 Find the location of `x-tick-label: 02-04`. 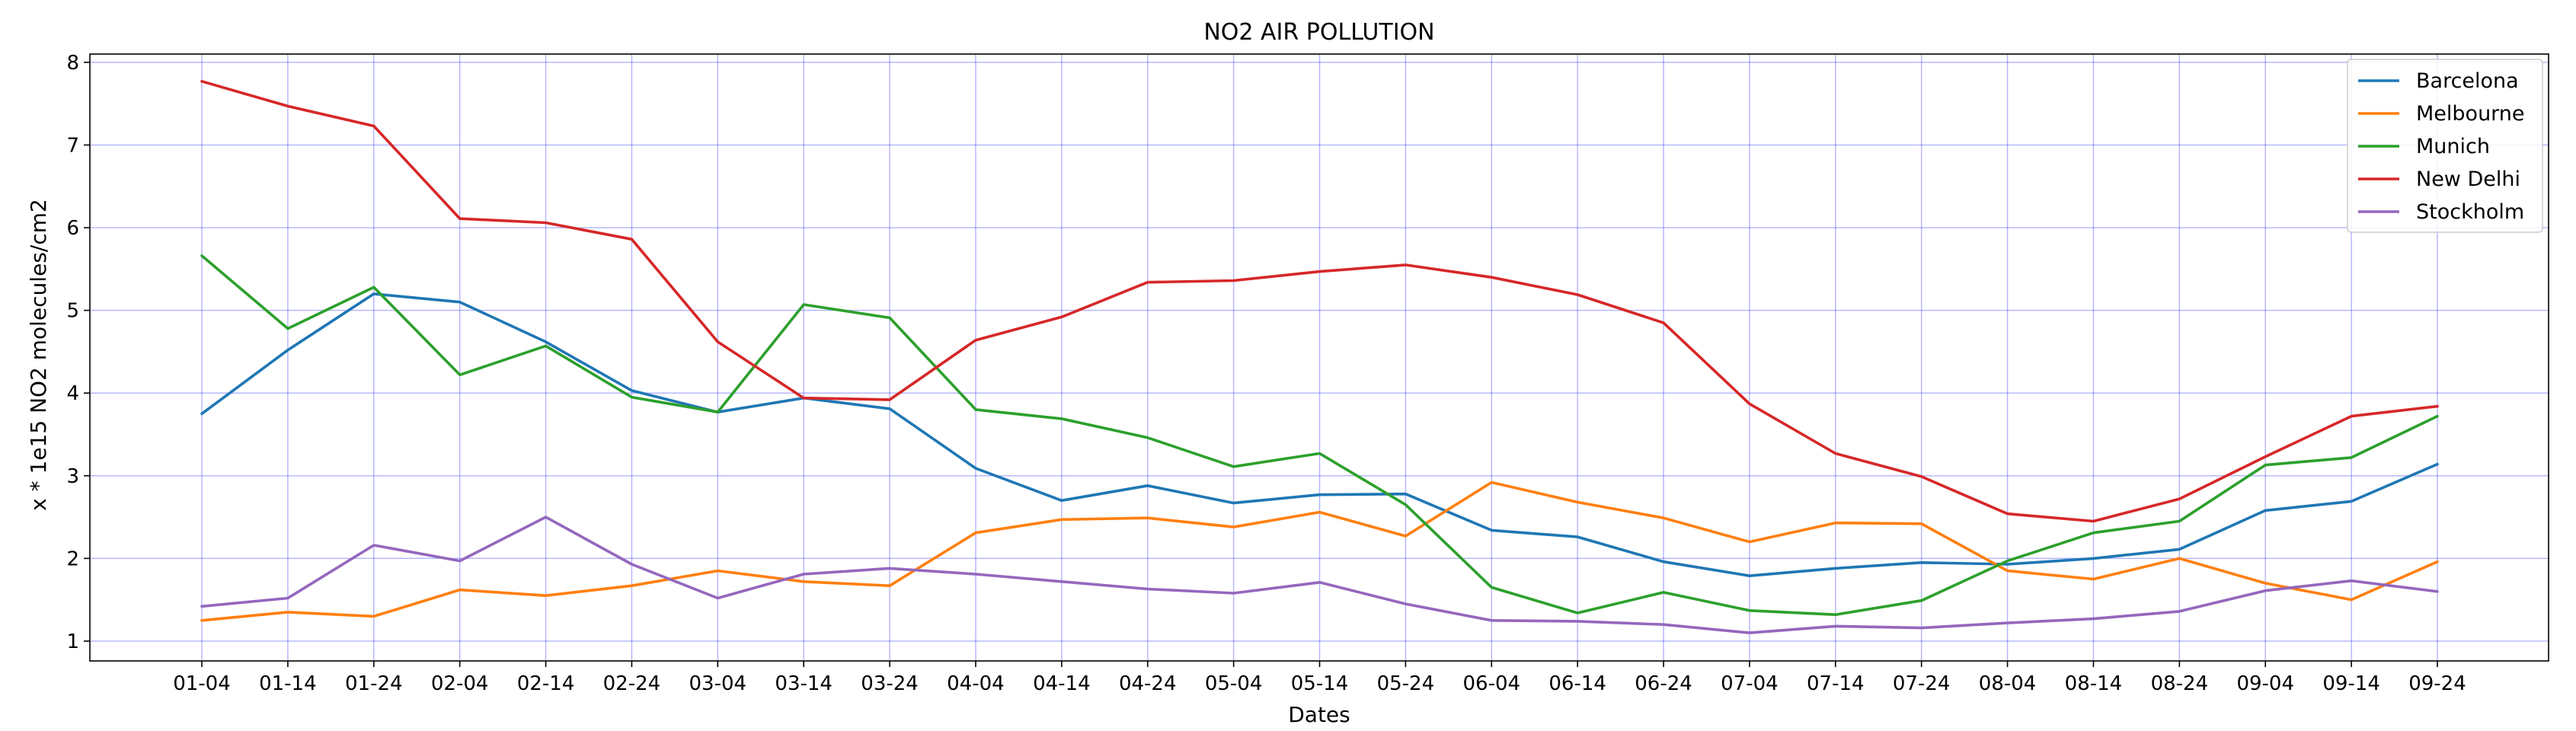

x-tick-label: 02-04 is located at coordinates (460, 683).